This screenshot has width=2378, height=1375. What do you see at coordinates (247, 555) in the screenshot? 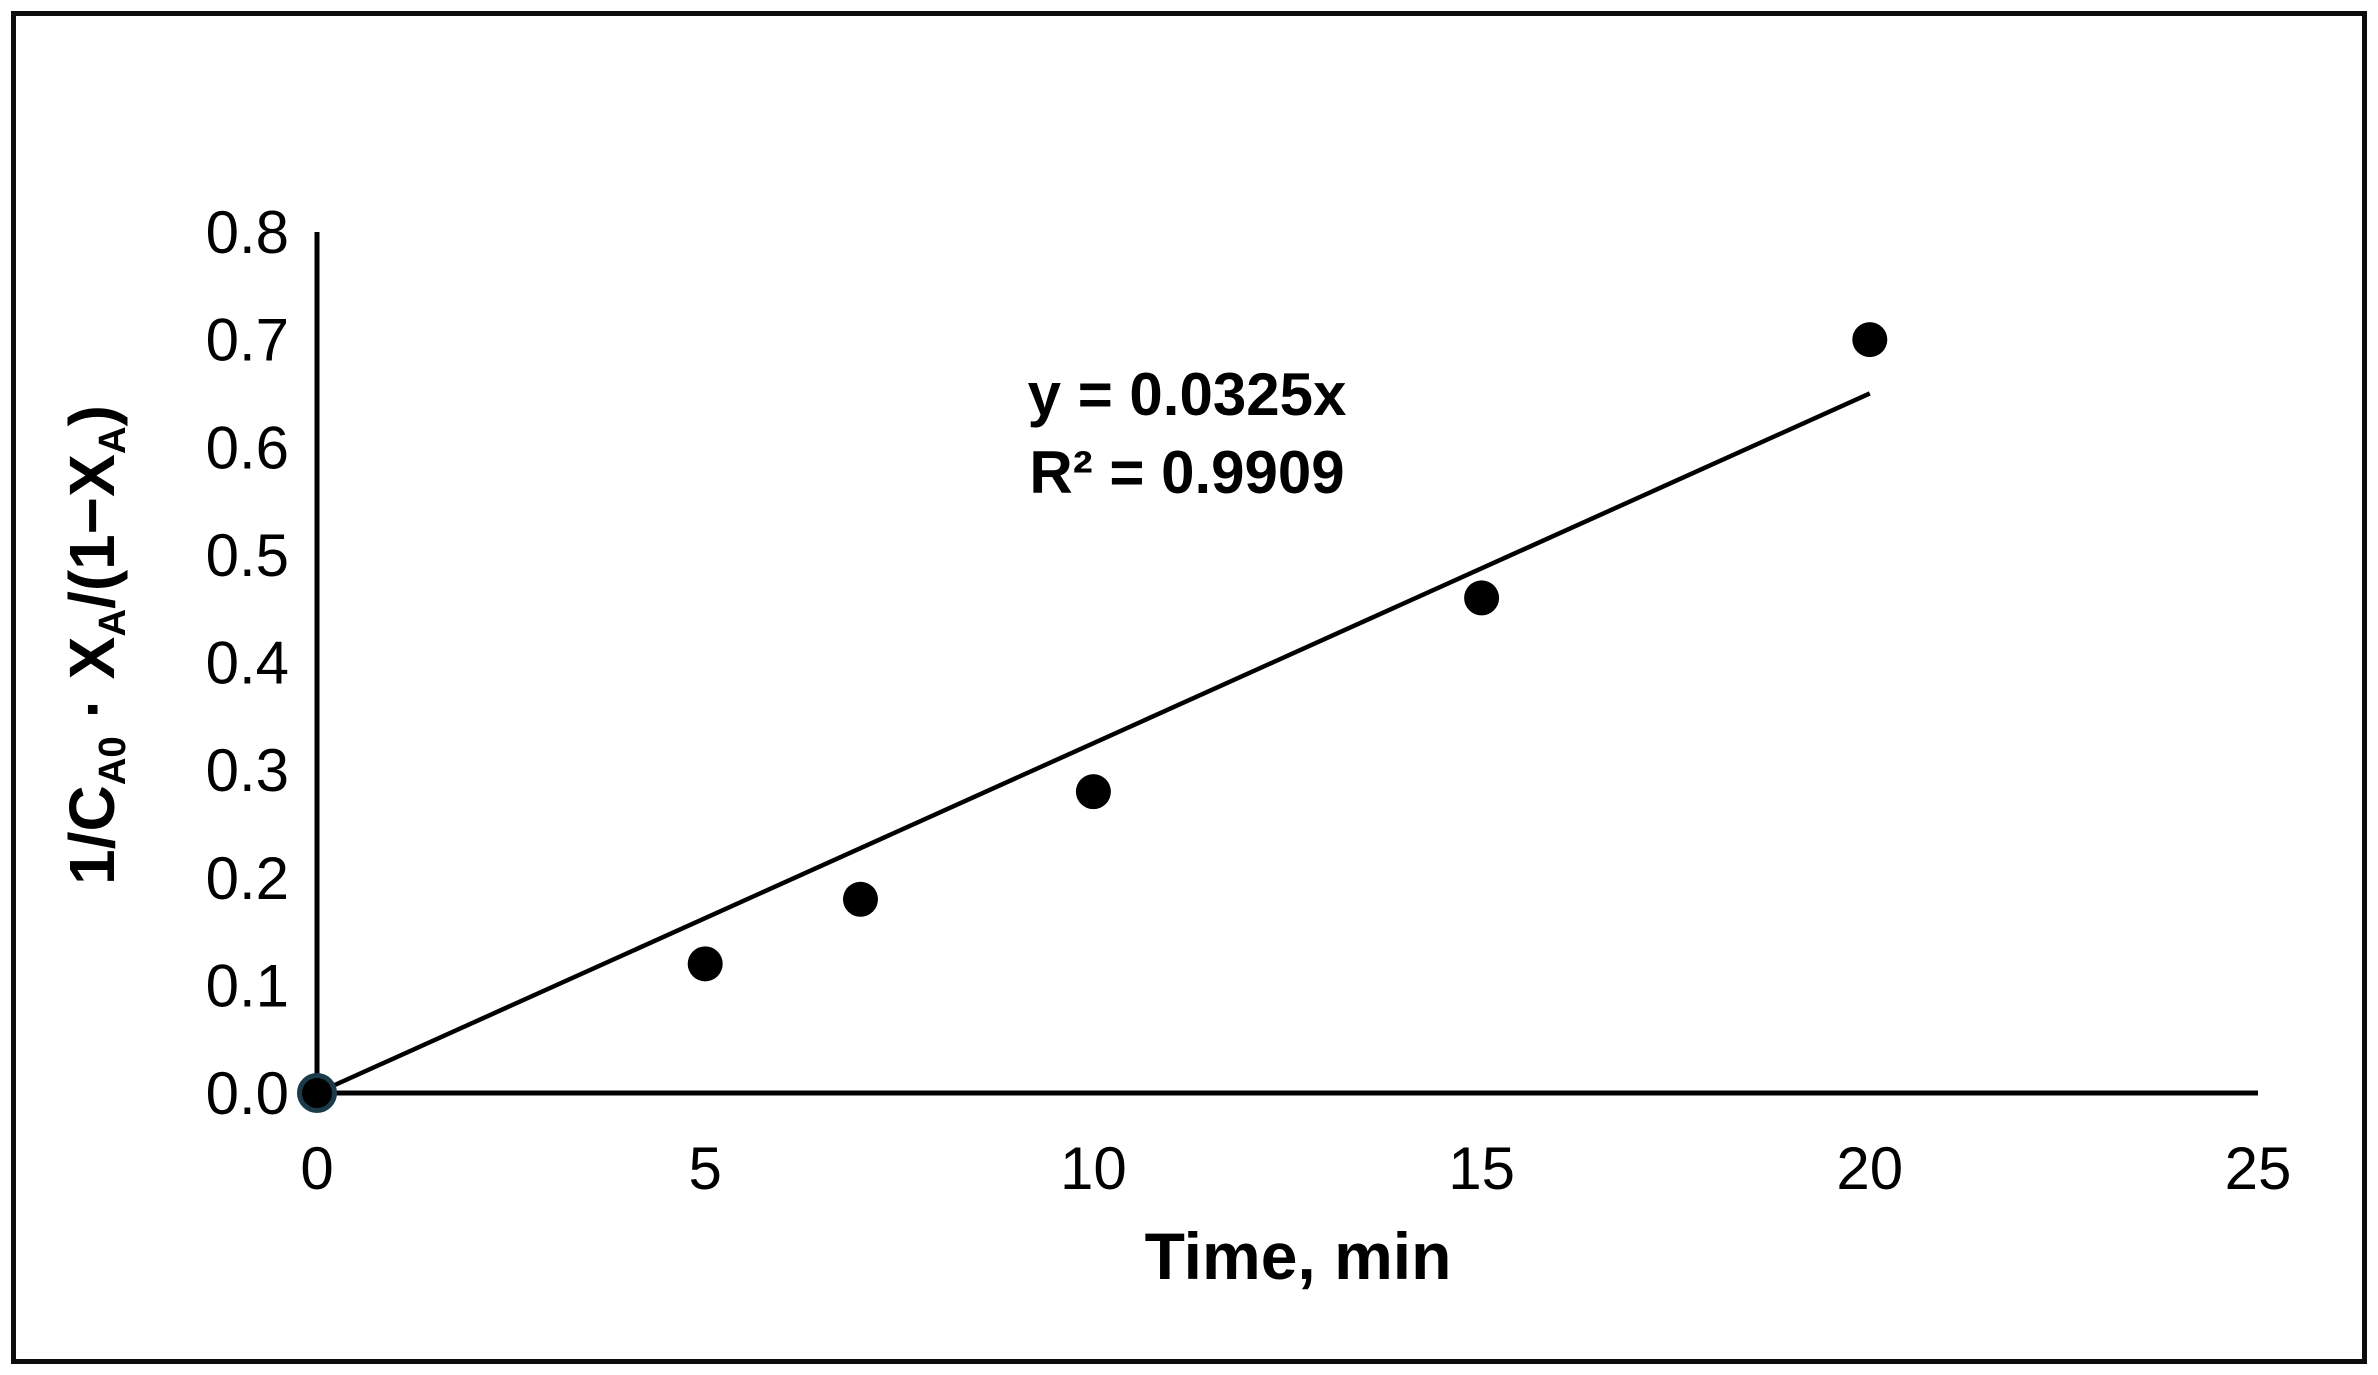
I see `y-tick-label: 0.5` at bounding box center [247, 555].